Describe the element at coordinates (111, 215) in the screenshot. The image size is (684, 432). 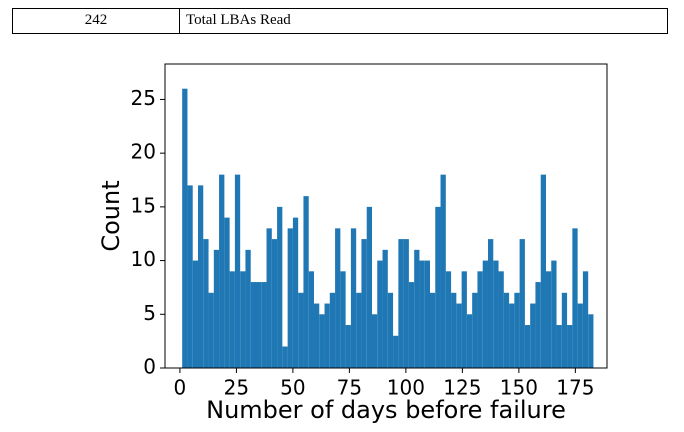
I see `y-axis-label: Count` at that location.